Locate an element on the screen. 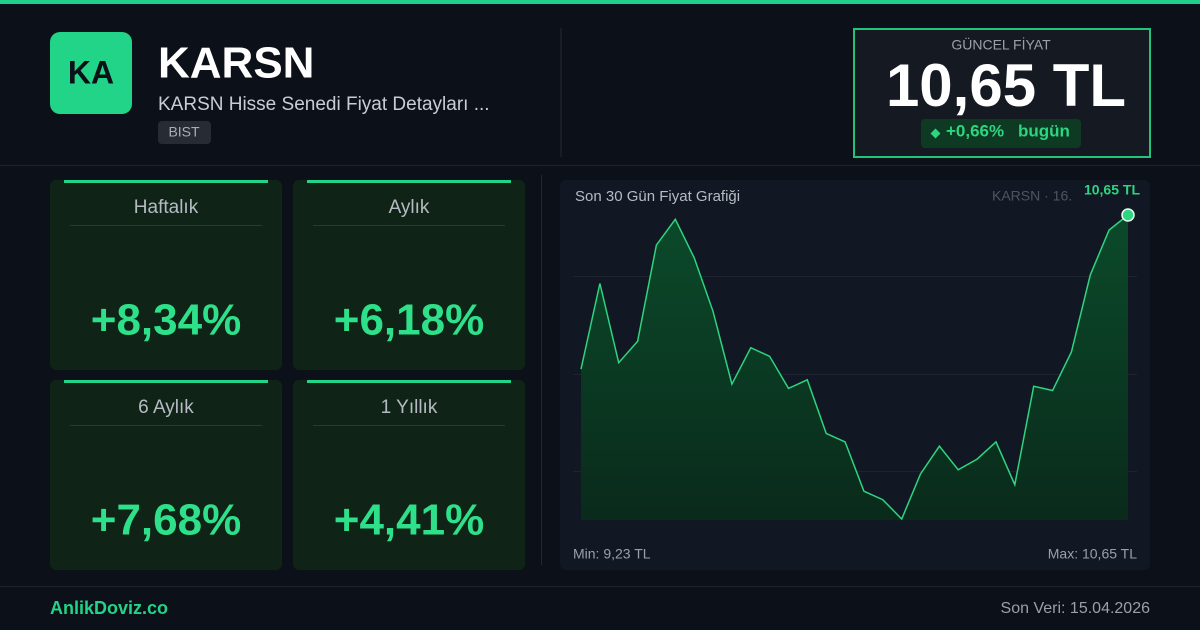  change-pill is located at coordinates (1001, 133).